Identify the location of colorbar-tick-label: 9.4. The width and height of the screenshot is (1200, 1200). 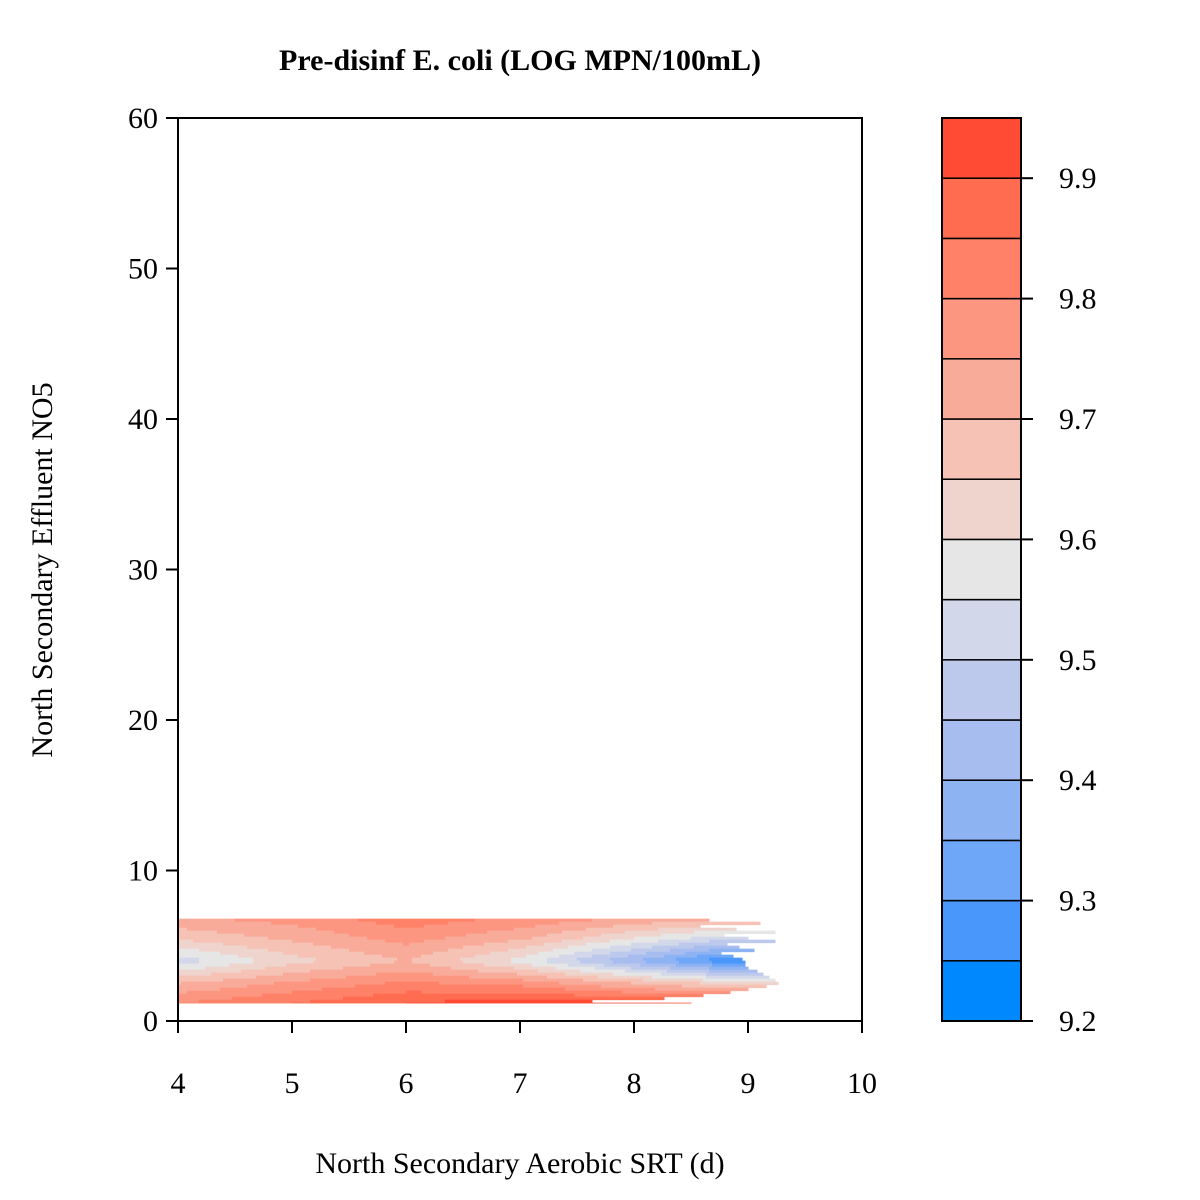
(1078, 780).